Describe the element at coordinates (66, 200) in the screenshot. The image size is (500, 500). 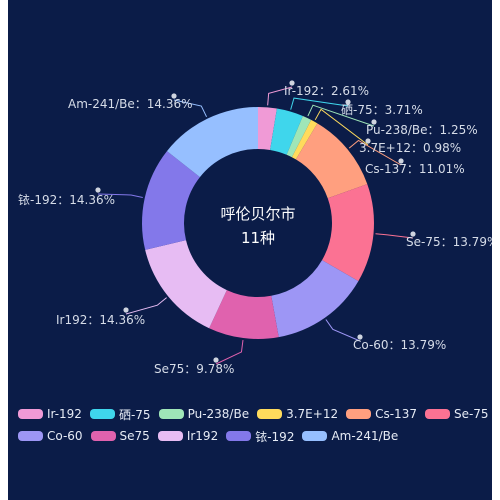
I see `data-label: 铱-192：14.36%` at that location.